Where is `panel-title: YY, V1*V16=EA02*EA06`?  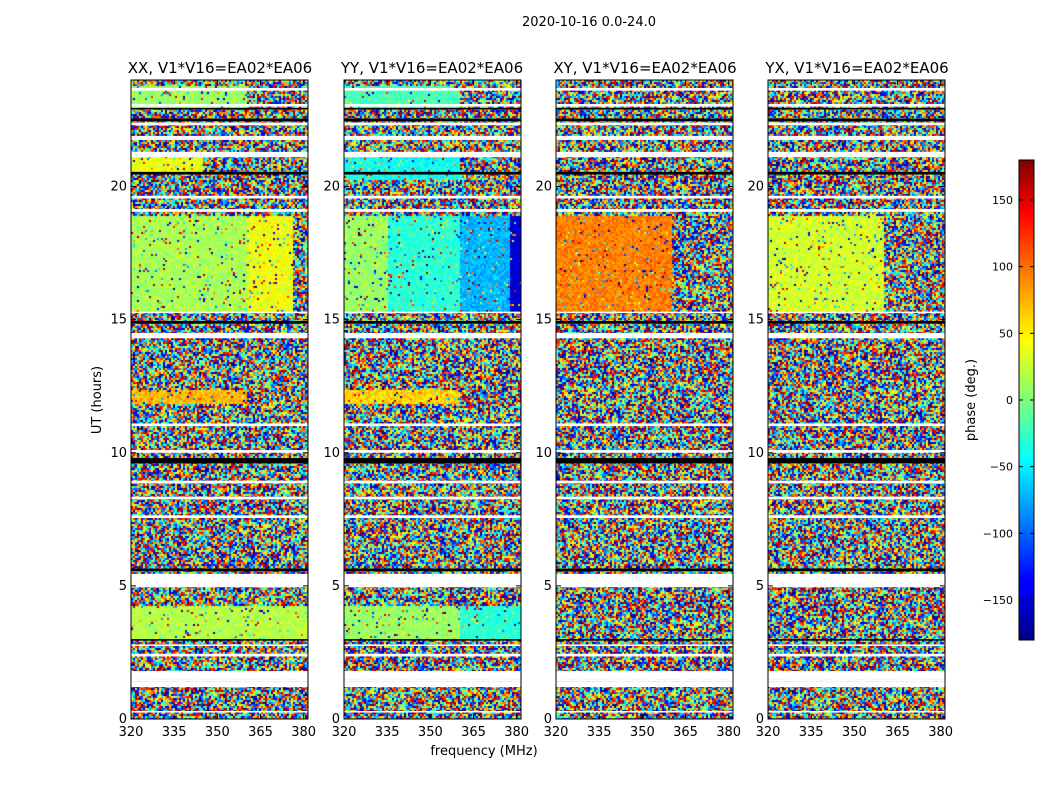
panel-title: YY, V1*V16=EA02*EA06 is located at coordinates (431, 68).